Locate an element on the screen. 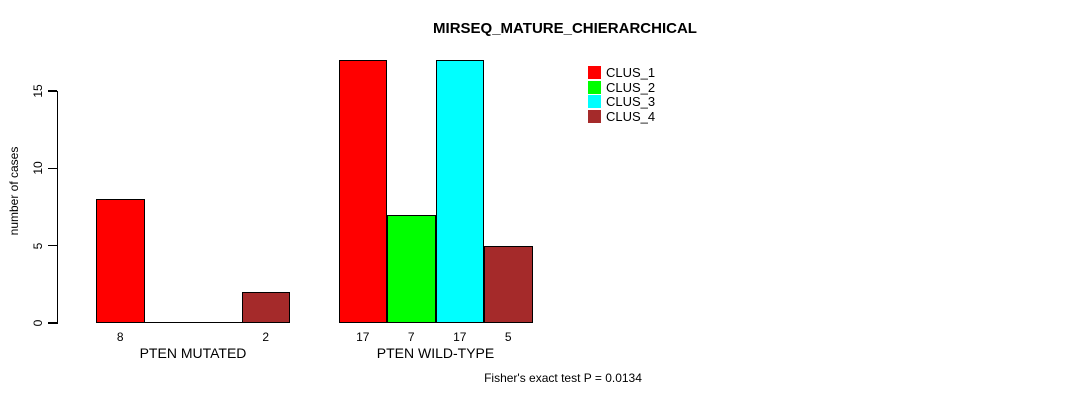 The image size is (1090, 400). y-tick-label: 10 is located at coordinates (38, 168).